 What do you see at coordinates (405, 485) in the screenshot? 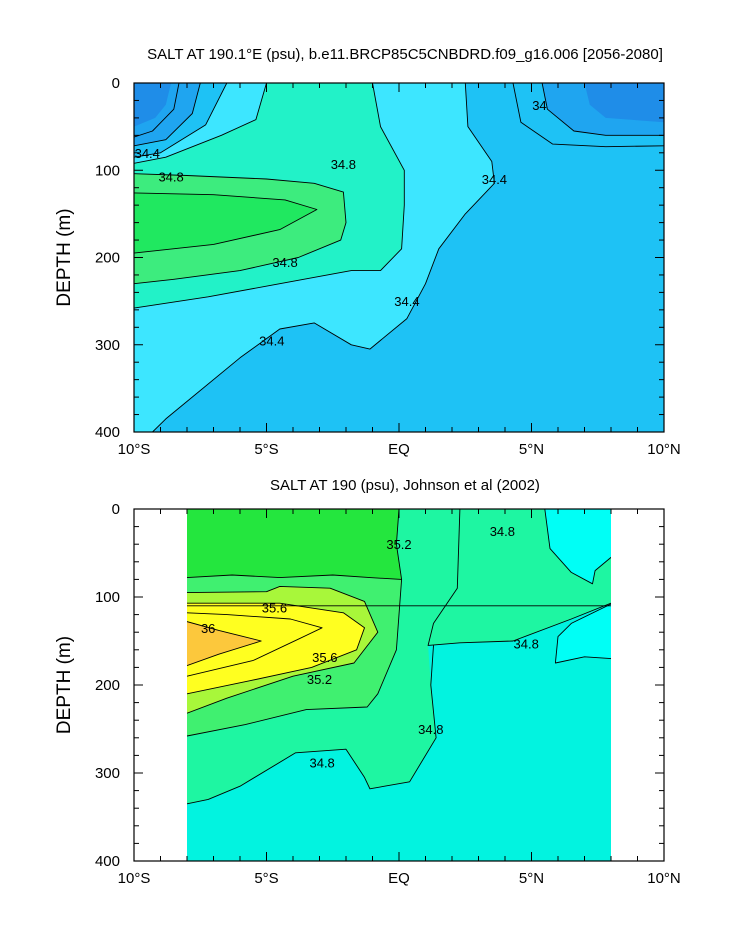
I see `bottom-chart-title: SALT AT 190 (psu), Johnson et al (2002)` at bounding box center [405, 485].